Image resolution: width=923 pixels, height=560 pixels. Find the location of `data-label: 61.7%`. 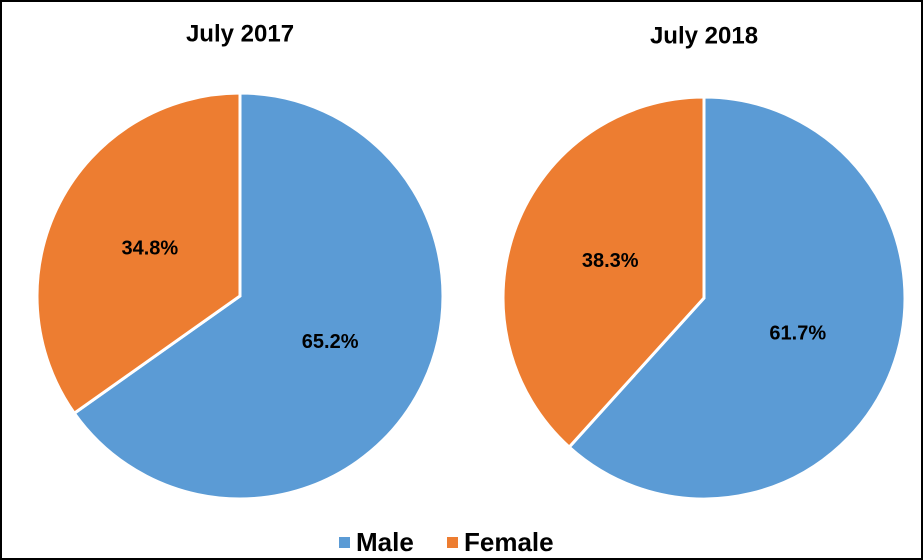

data-label: 61.7% is located at coordinates (797, 333).